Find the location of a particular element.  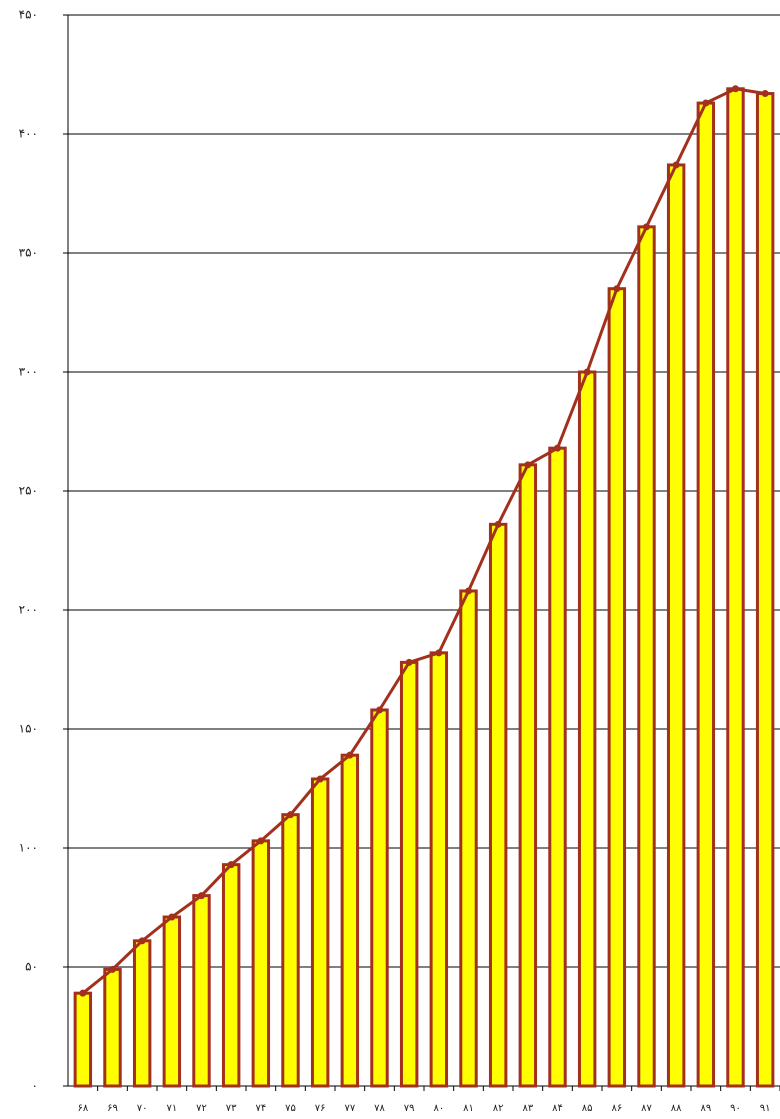

y-tick-label: ۲۰۰ is located at coordinates (28, 610).